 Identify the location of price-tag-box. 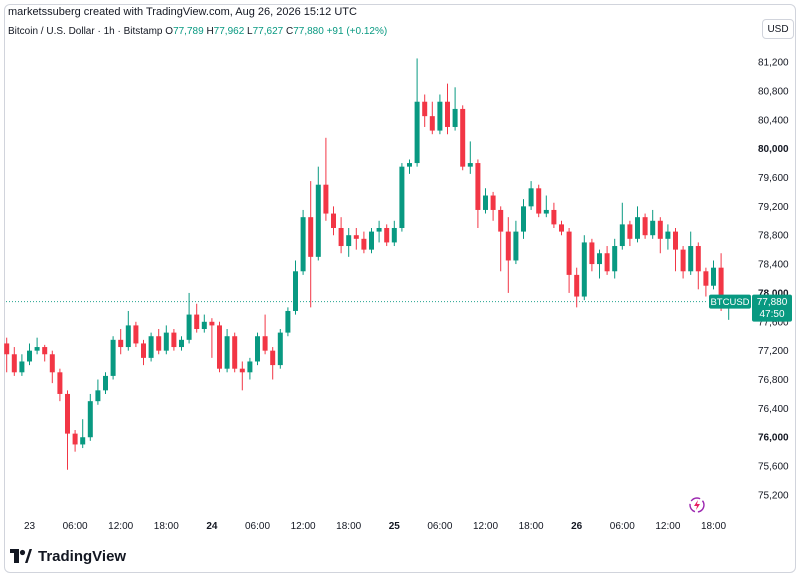
(772, 308).